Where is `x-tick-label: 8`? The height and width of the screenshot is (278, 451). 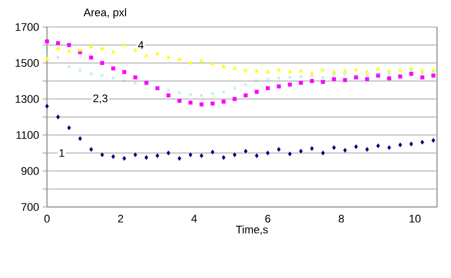
x-tick-label: 8 is located at coordinates (341, 218).